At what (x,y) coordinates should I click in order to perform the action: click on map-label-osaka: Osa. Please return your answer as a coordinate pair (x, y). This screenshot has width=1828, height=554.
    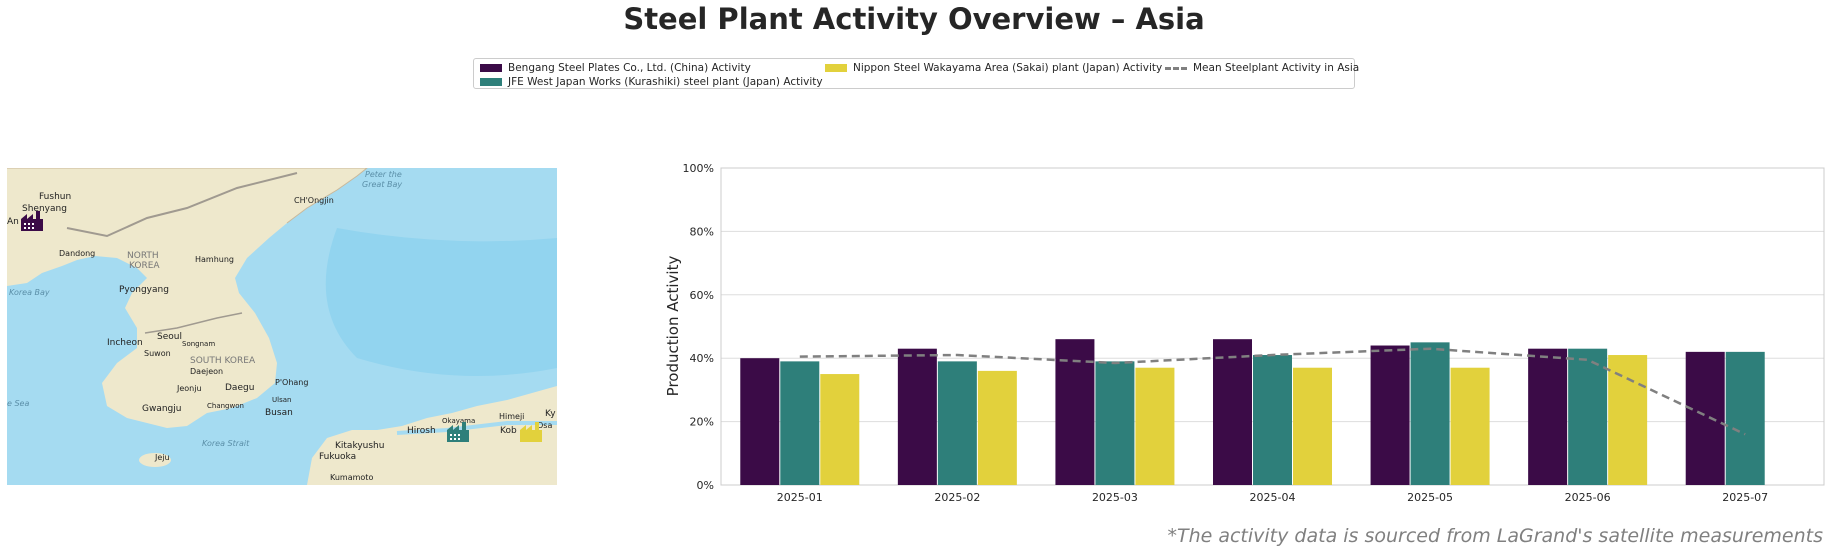
    Looking at the image, I should click on (544, 425).